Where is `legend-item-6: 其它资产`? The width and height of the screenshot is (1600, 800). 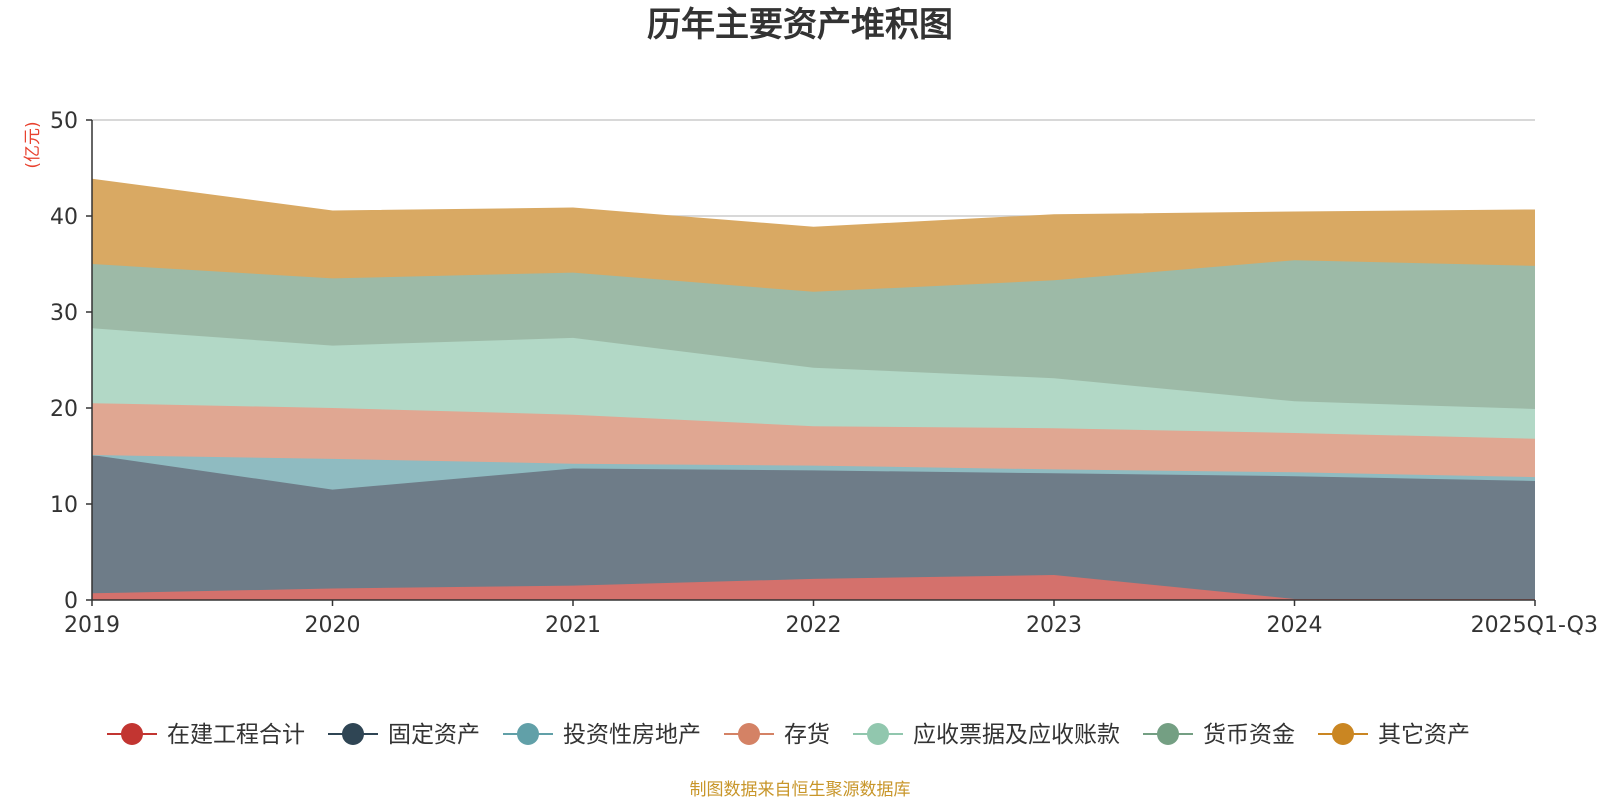
legend-item-6: 其它资产 is located at coordinates (1394, 735).